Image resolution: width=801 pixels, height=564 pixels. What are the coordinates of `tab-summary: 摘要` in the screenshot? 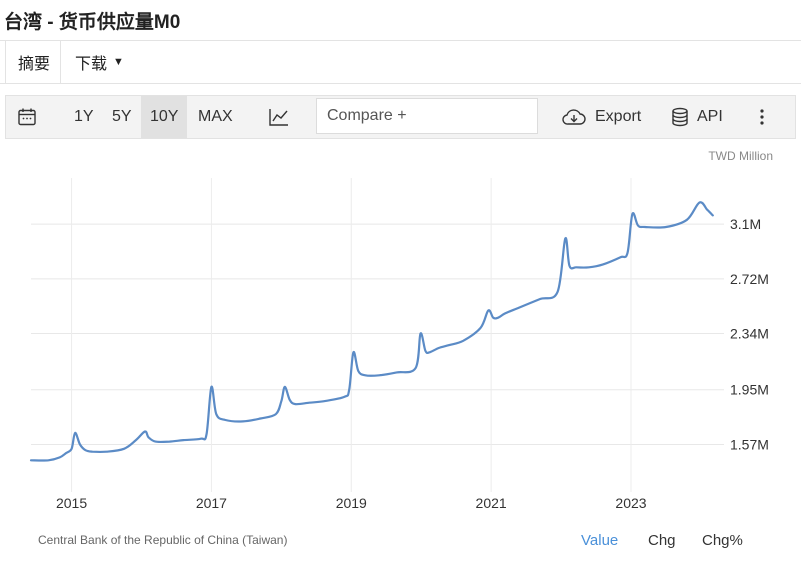 It's located at (33, 62).